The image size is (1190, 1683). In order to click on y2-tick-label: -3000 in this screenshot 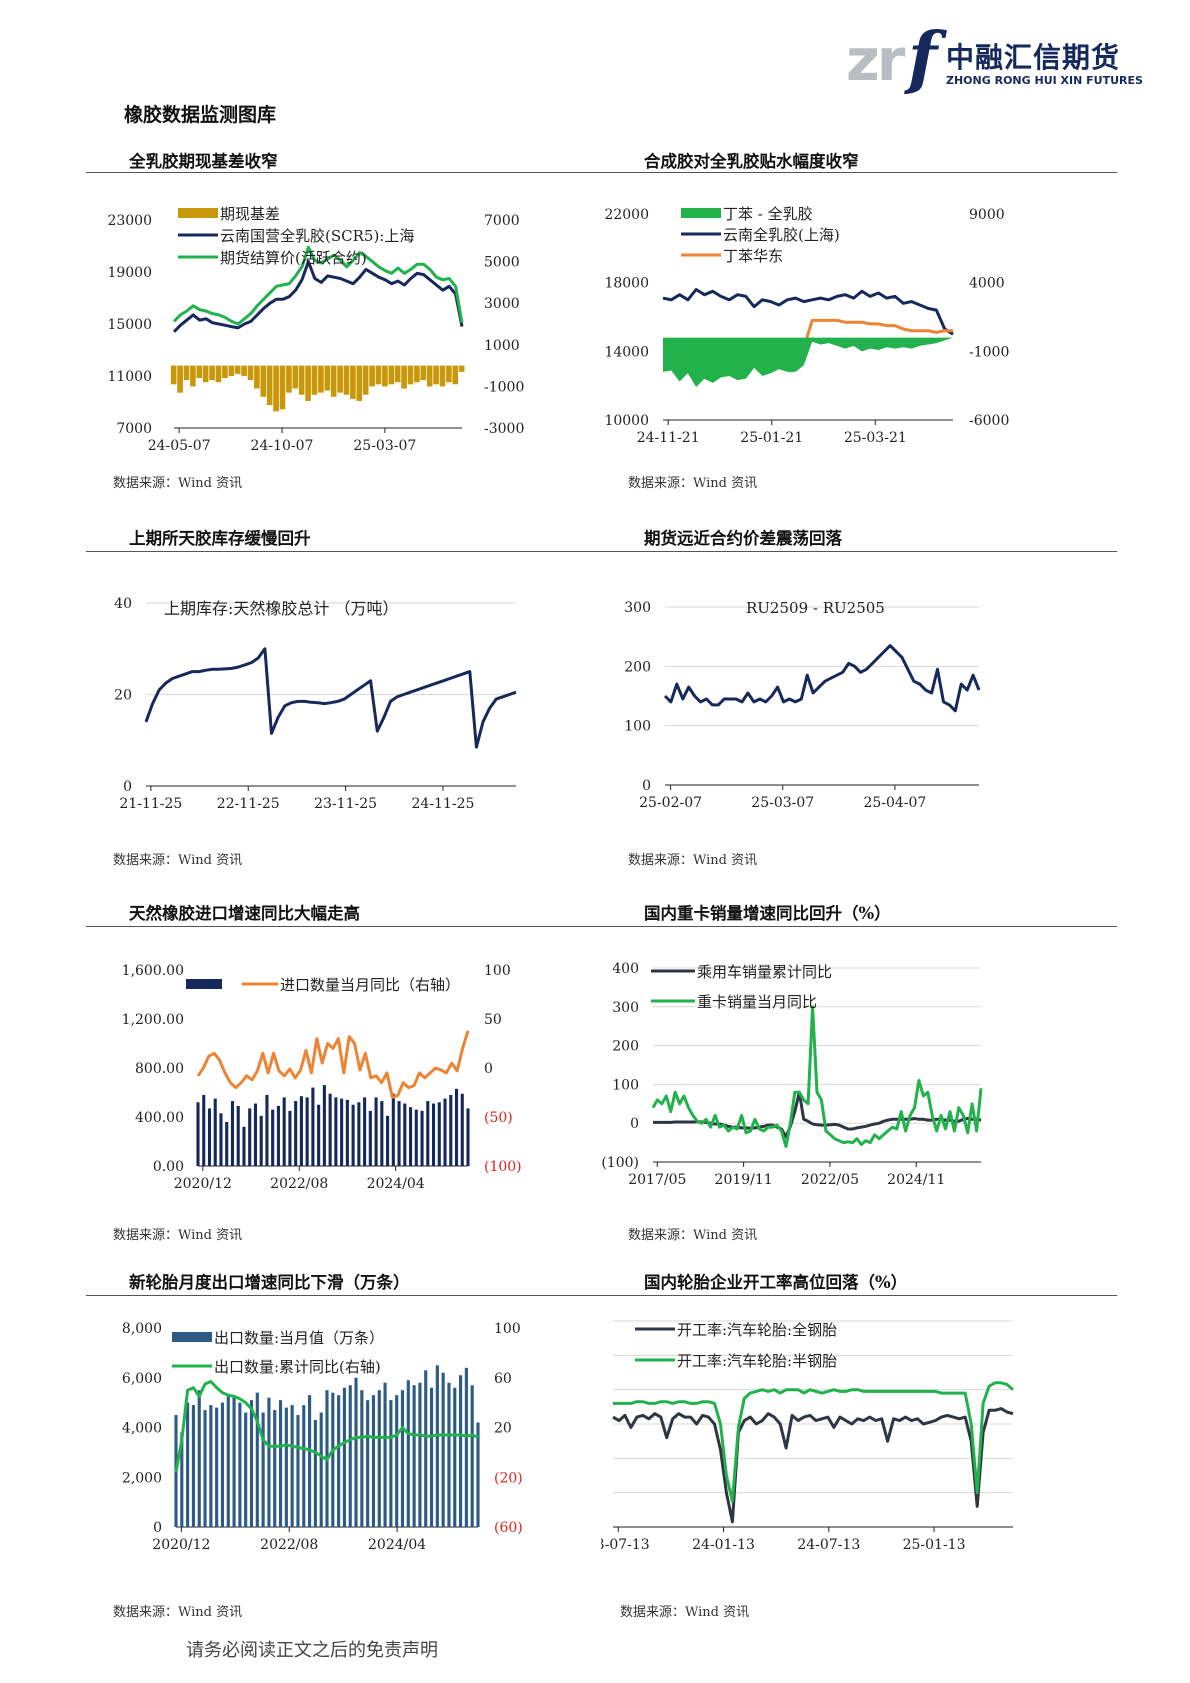, I will do `click(504, 429)`.